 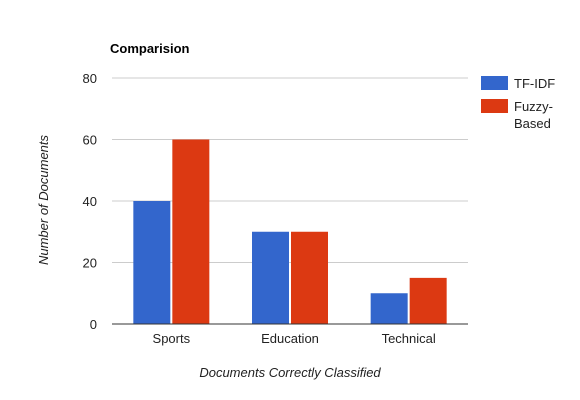 I want to click on y-axis-ticks: 0 20 40 60 80, so click(x=90, y=201).